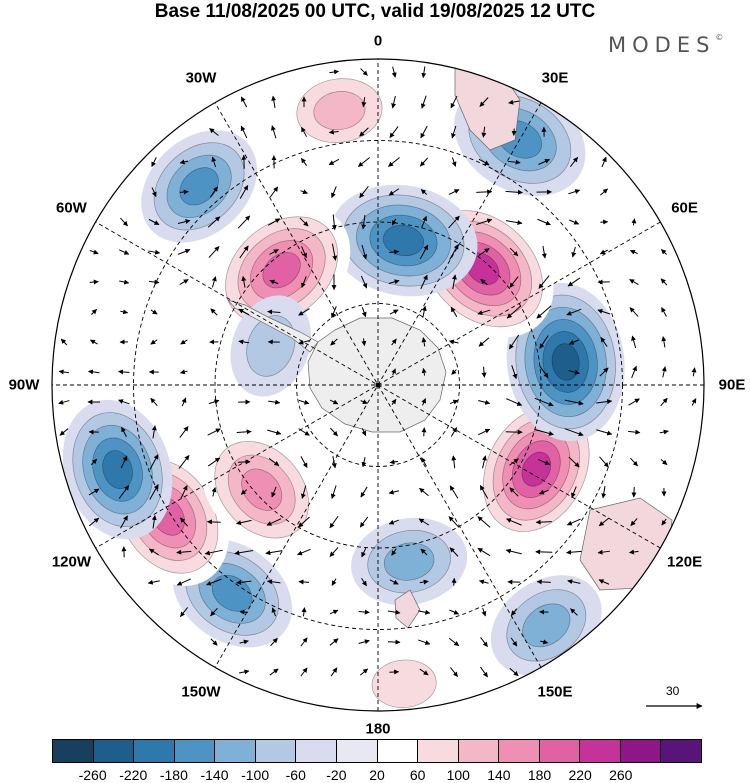  What do you see at coordinates (214, 775) in the screenshot?
I see `colorbar-tick-label: -140` at bounding box center [214, 775].